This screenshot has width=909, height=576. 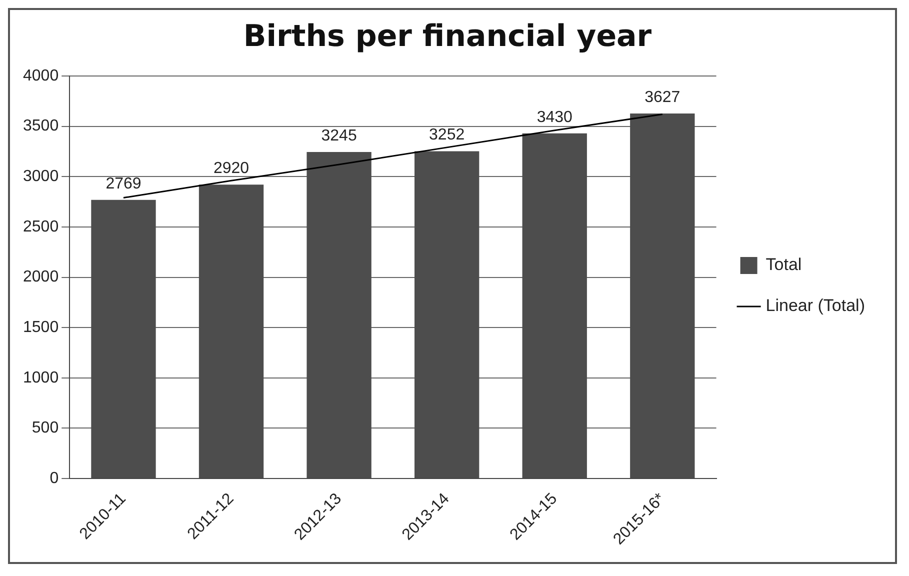 What do you see at coordinates (41, 75) in the screenshot?
I see `y-tick-label: 4000` at bounding box center [41, 75].